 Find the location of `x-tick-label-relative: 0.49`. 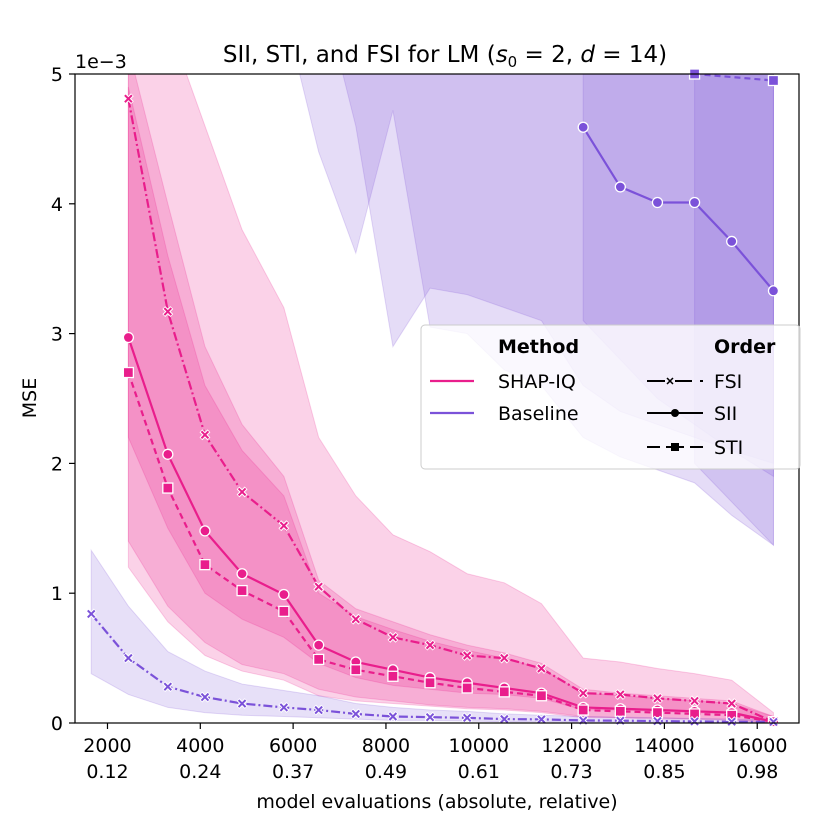

x-tick-label-relative: 0.49 is located at coordinates (386, 772).